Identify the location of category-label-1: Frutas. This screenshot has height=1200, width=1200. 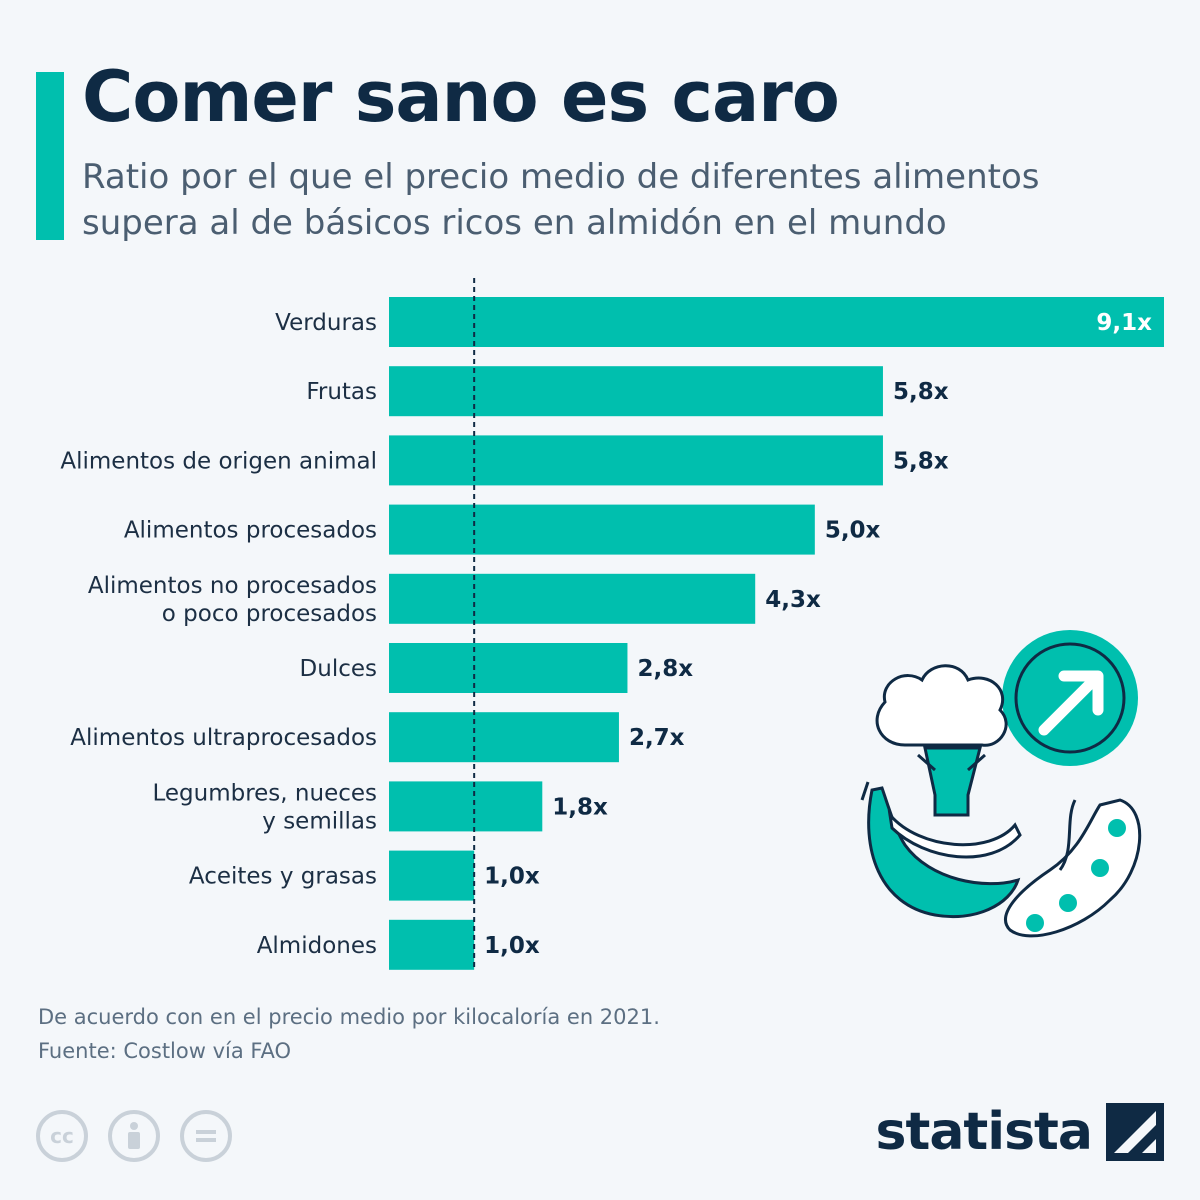
(341, 392).